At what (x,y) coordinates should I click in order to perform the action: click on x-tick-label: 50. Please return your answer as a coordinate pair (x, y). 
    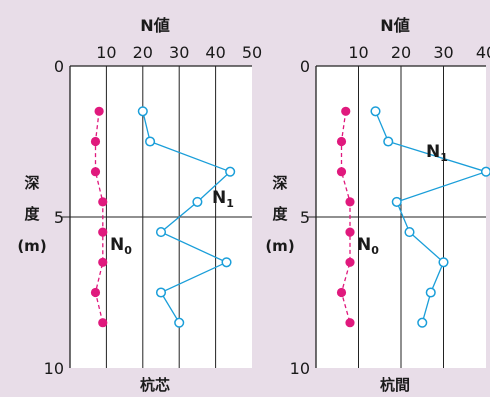
    Looking at the image, I should click on (252, 52).